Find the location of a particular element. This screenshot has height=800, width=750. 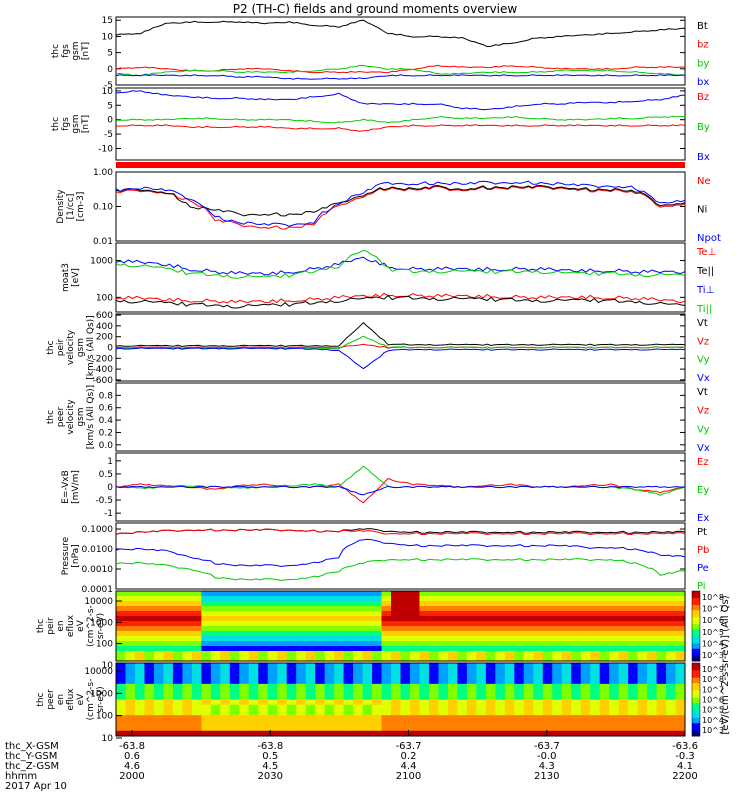

panel-7-series-ey is located at coordinates (400, 480).